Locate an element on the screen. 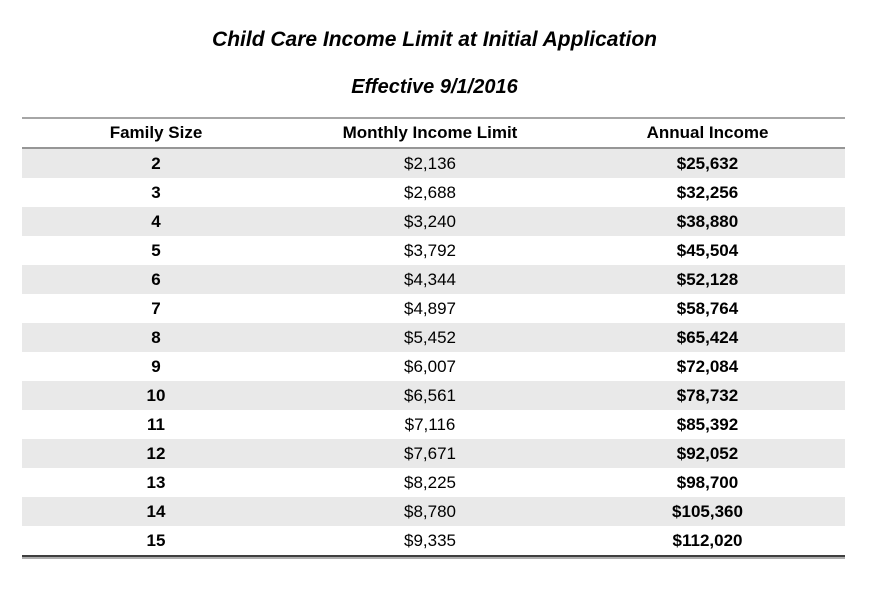 This screenshot has width=869, height=615. annual-income-cell: $105,360 is located at coordinates (707, 511).